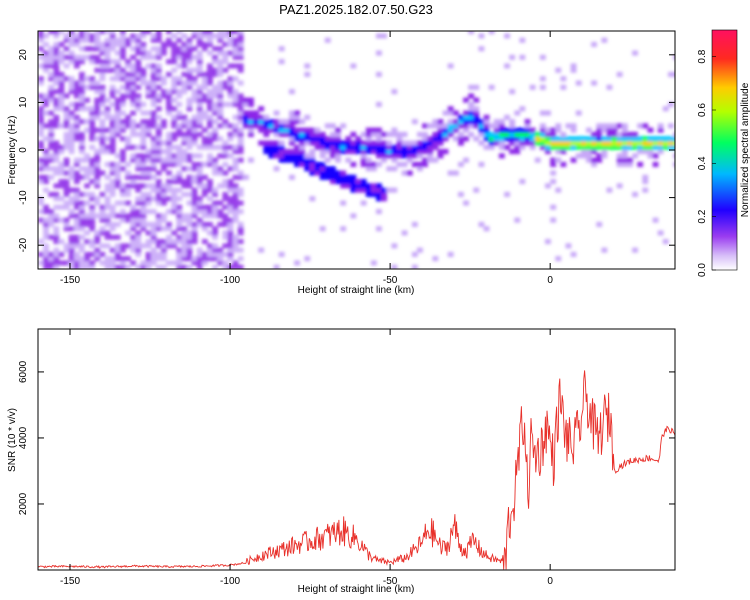 Image resolution: width=750 pixels, height=600 pixels. What do you see at coordinates (230, 581) in the screenshot?
I see `snr-x-tick-label: -100` at bounding box center [230, 581].